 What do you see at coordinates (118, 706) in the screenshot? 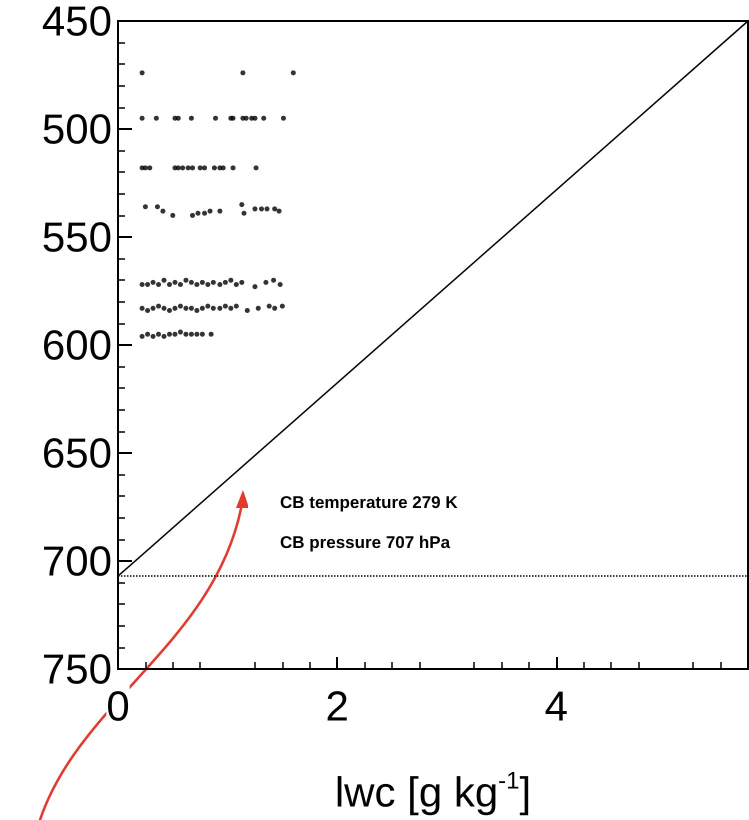
I see `x-tick-label: 0` at bounding box center [118, 706].